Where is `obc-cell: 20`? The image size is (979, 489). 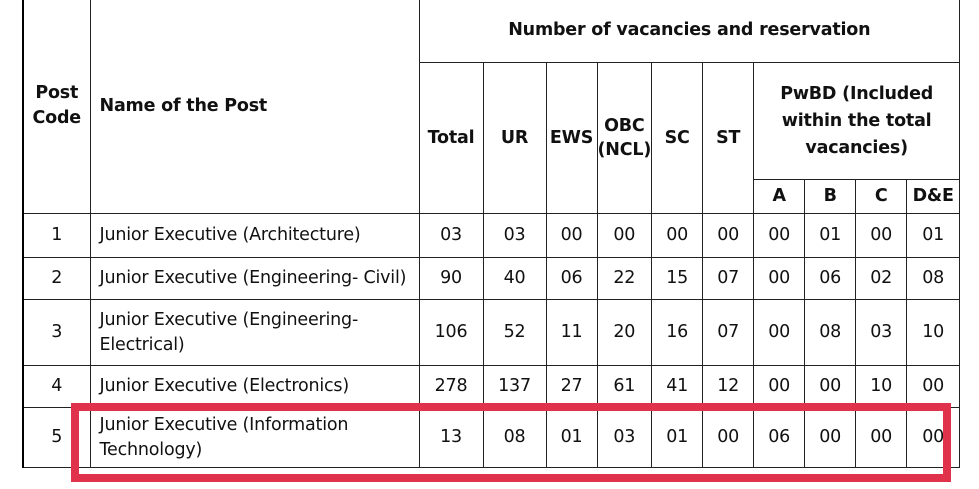
obc-cell: 20 is located at coordinates (624, 332).